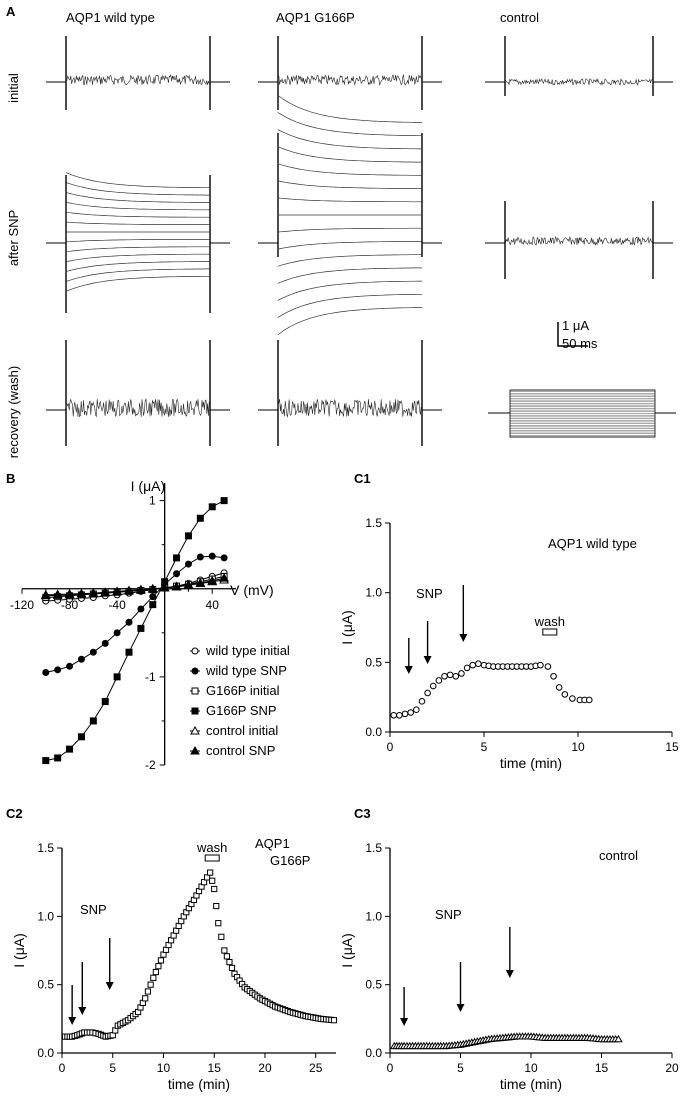  What do you see at coordinates (45, 916) in the screenshot?
I see `c2-y-tick-label: 1.0` at bounding box center [45, 916].